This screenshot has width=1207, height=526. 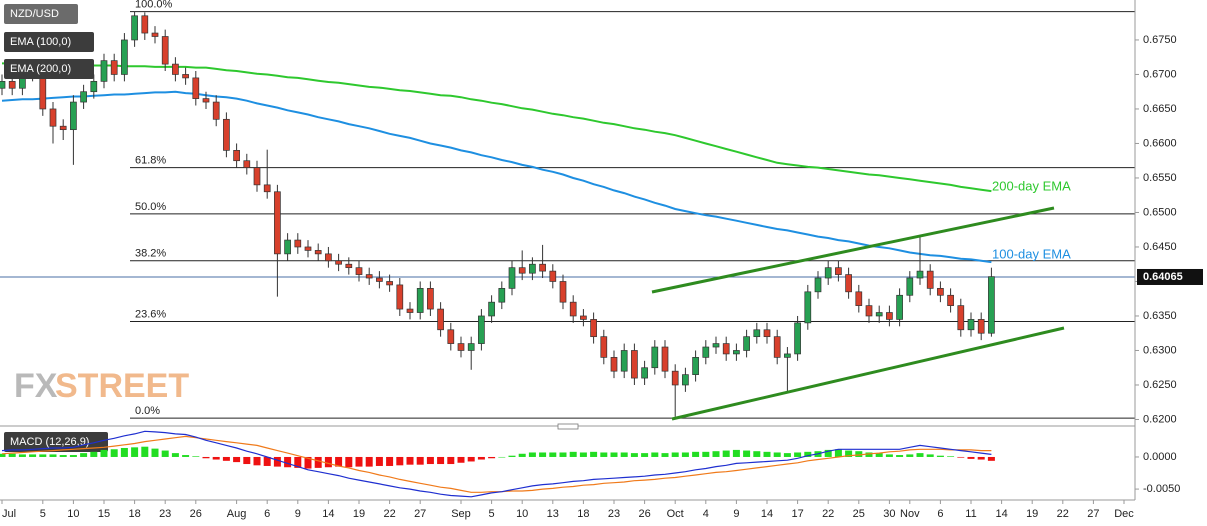 What do you see at coordinates (1124, 514) in the screenshot?
I see `x-tick-label: Dec` at bounding box center [1124, 514].